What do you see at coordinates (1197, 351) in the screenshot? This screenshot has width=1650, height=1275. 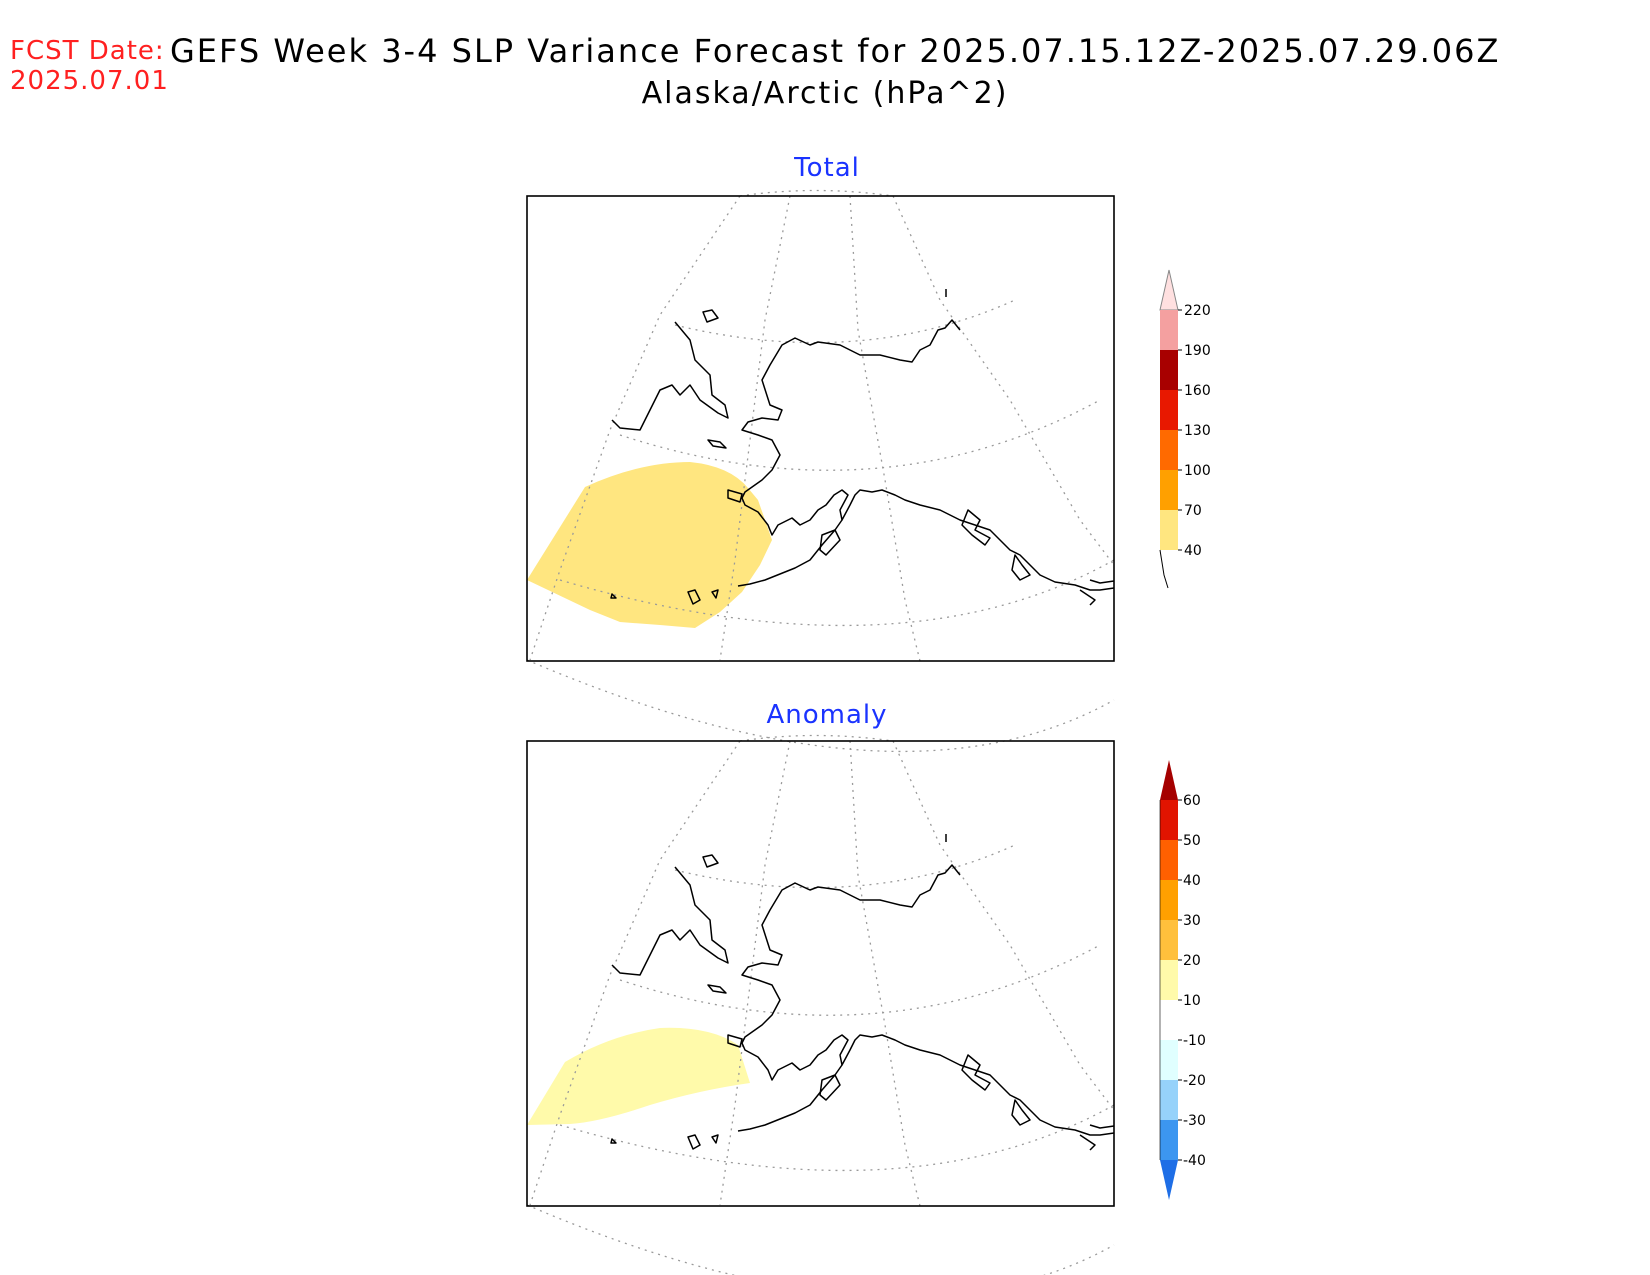 I see `total-colorbar-tick-label: 190` at bounding box center [1197, 351].